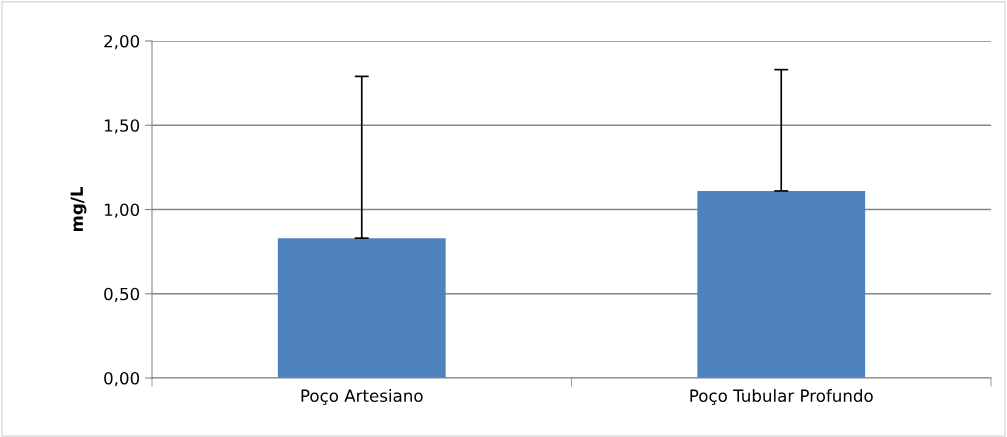  Describe the element at coordinates (78, 209) in the screenshot. I see `y-axis-title: mg/L` at that location.